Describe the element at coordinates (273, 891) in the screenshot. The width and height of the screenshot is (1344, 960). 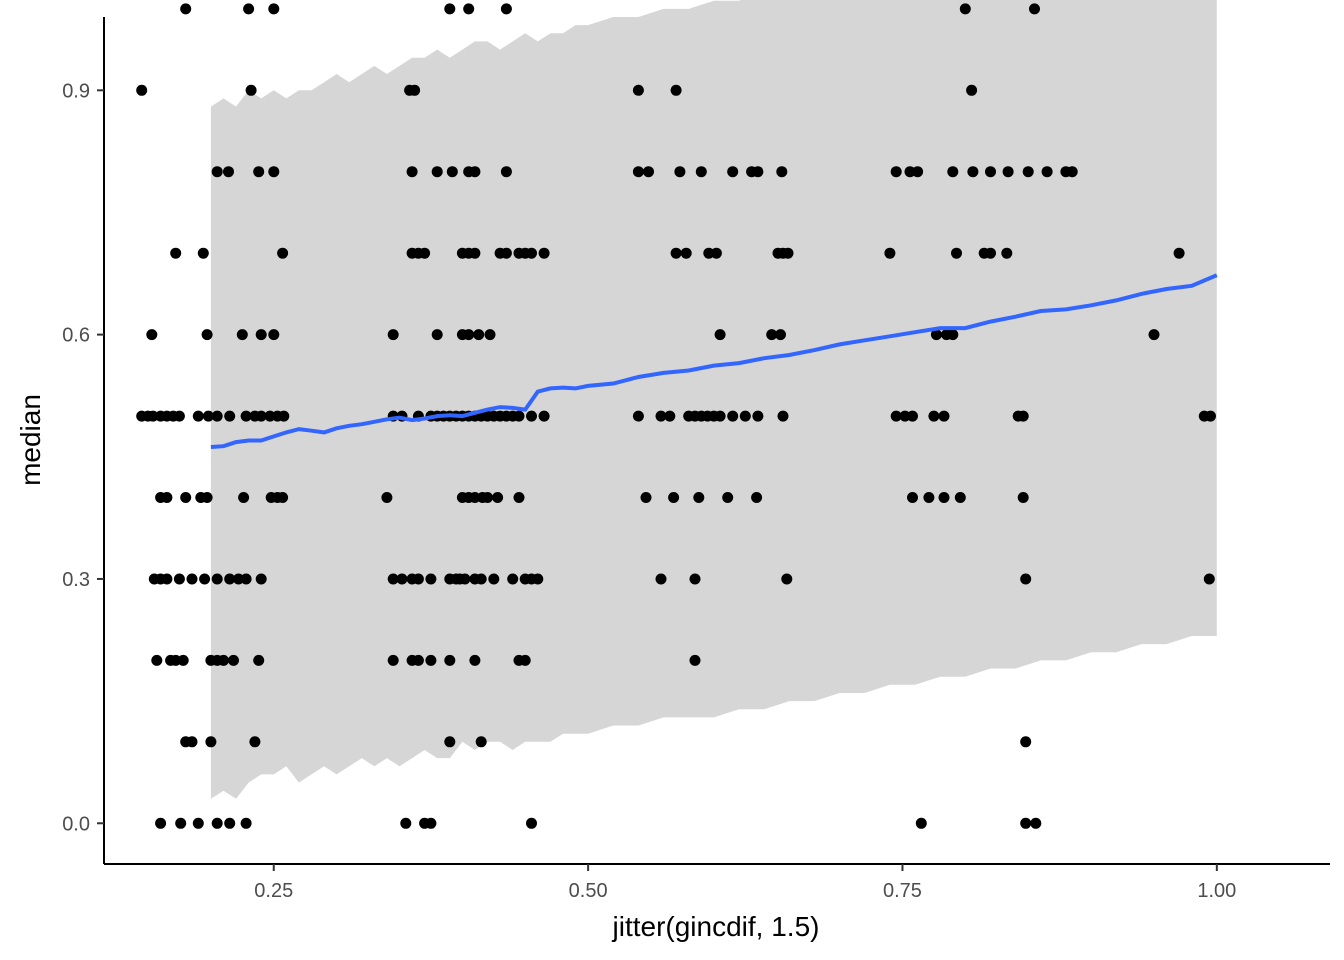
I see `x-tick-label: 0.25` at that location.